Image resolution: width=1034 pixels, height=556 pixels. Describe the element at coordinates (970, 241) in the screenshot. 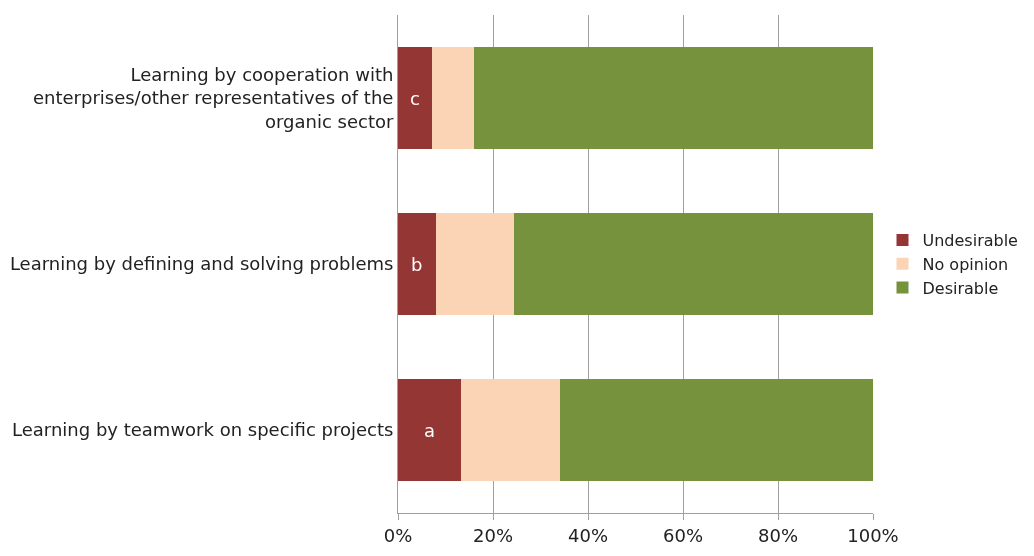

I see `legend-label: Undesirable` at that location.